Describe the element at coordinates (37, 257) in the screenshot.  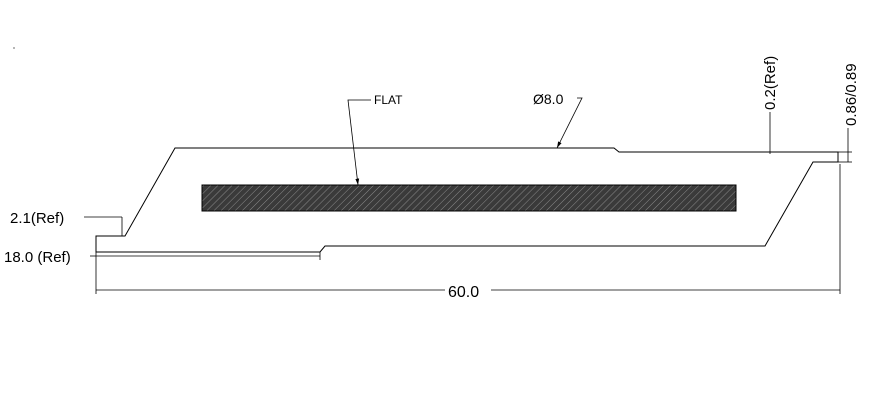
I see `ref-180-label: 18.0 (Ref)` at that location.